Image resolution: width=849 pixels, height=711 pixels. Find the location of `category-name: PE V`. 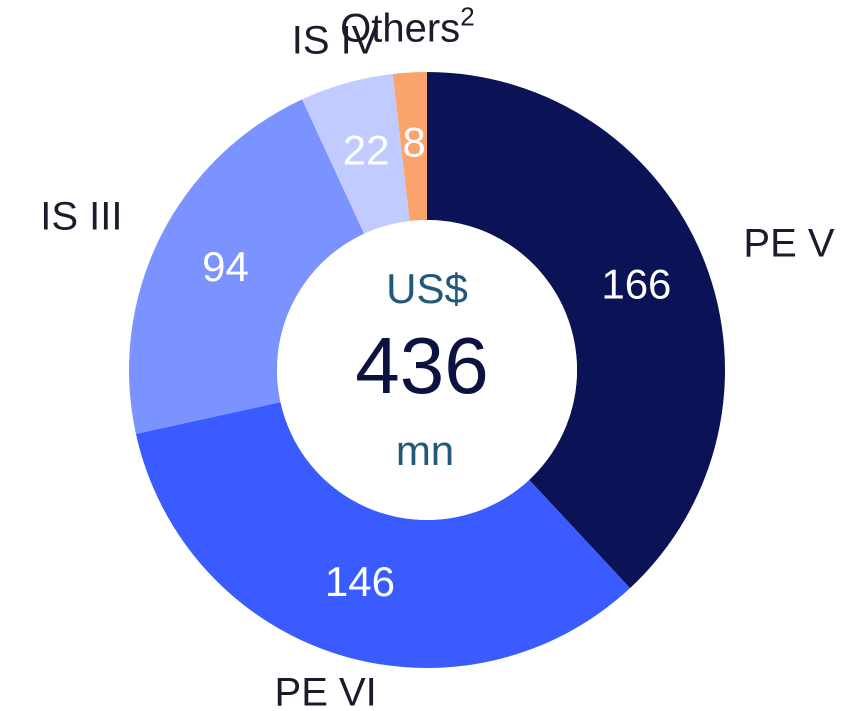

category-name: PE V is located at coordinates (788, 243).